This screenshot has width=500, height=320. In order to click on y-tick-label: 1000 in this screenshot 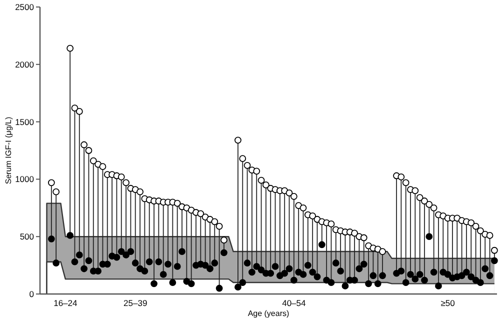, I will do `click(24, 179)`.